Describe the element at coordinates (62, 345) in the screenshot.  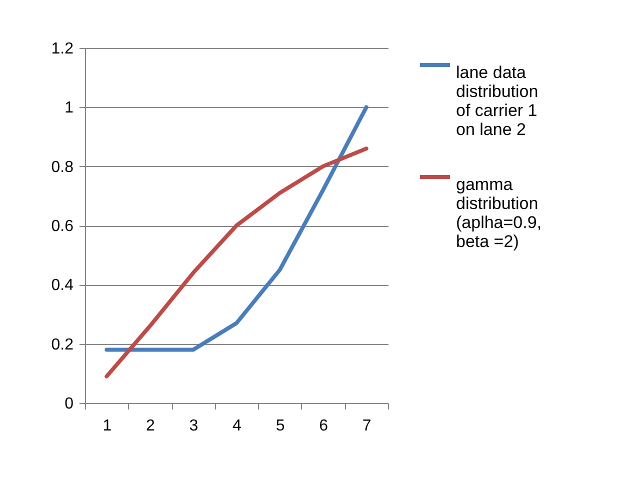
I see `y-tick-label: 0.2` at that location.